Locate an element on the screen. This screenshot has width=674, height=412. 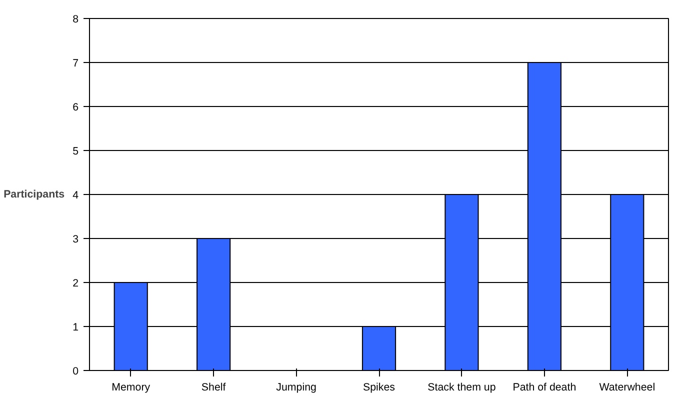
y-tick-label: 6 is located at coordinates (75, 108).